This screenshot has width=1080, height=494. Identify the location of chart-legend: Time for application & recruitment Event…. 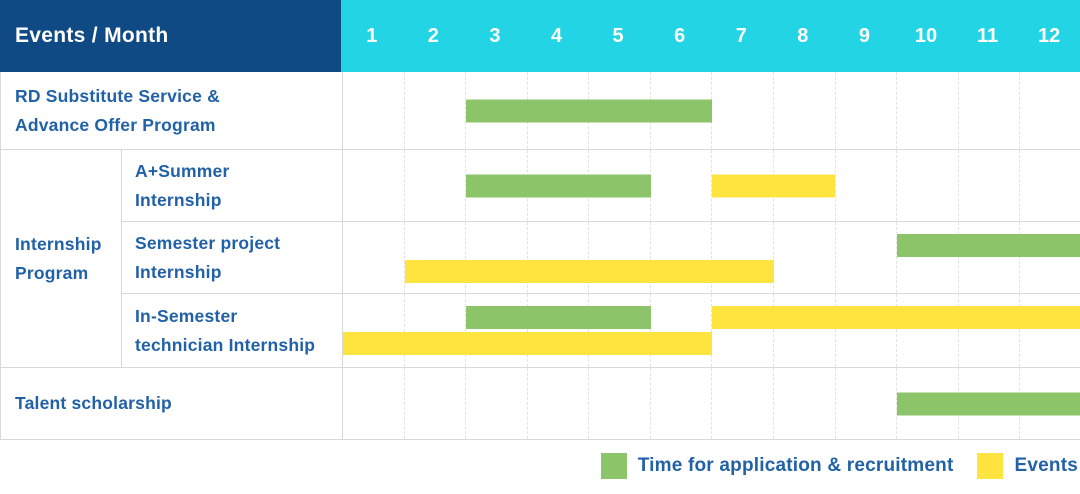
(839, 466).